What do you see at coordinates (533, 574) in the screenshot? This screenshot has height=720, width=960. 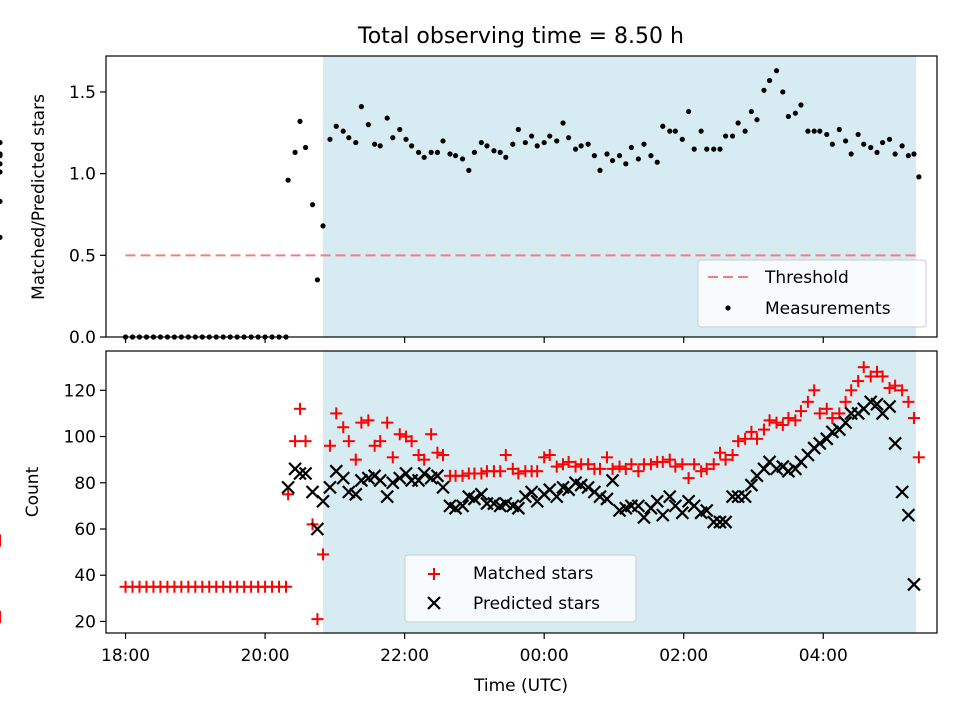 I see `legend-matched-label: Matched stars` at bounding box center [533, 574].